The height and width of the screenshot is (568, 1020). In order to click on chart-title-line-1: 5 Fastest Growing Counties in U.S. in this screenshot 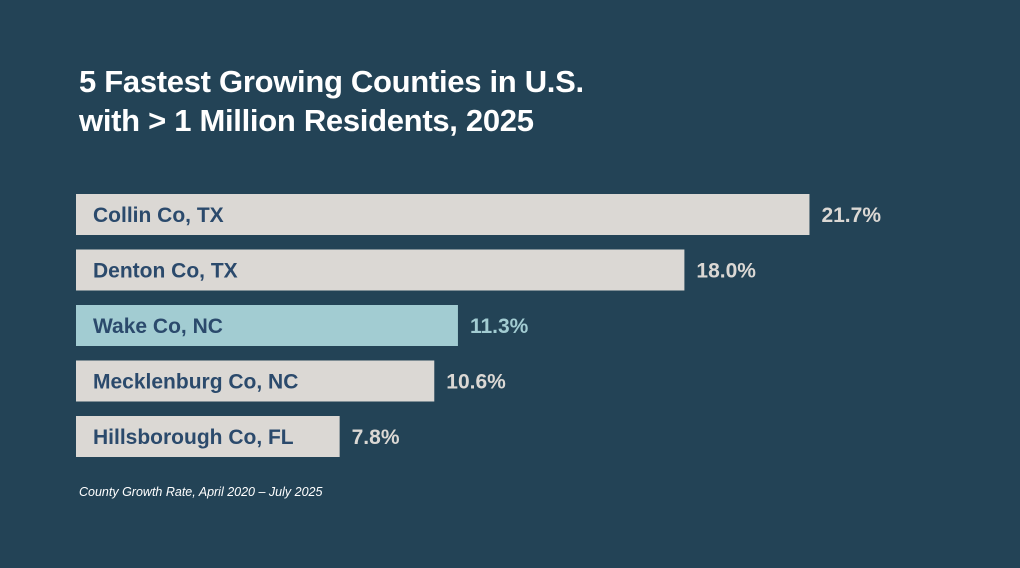, I will do `click(331, 81)`.